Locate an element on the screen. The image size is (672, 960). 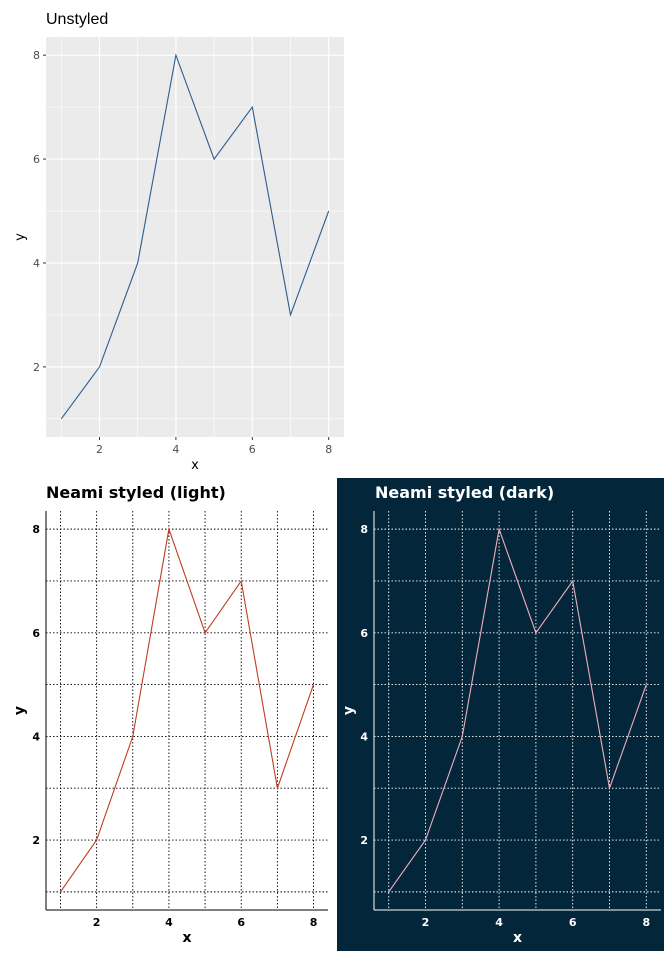
chart-title: Neami styled (light) is located at coordinates (136, 492).